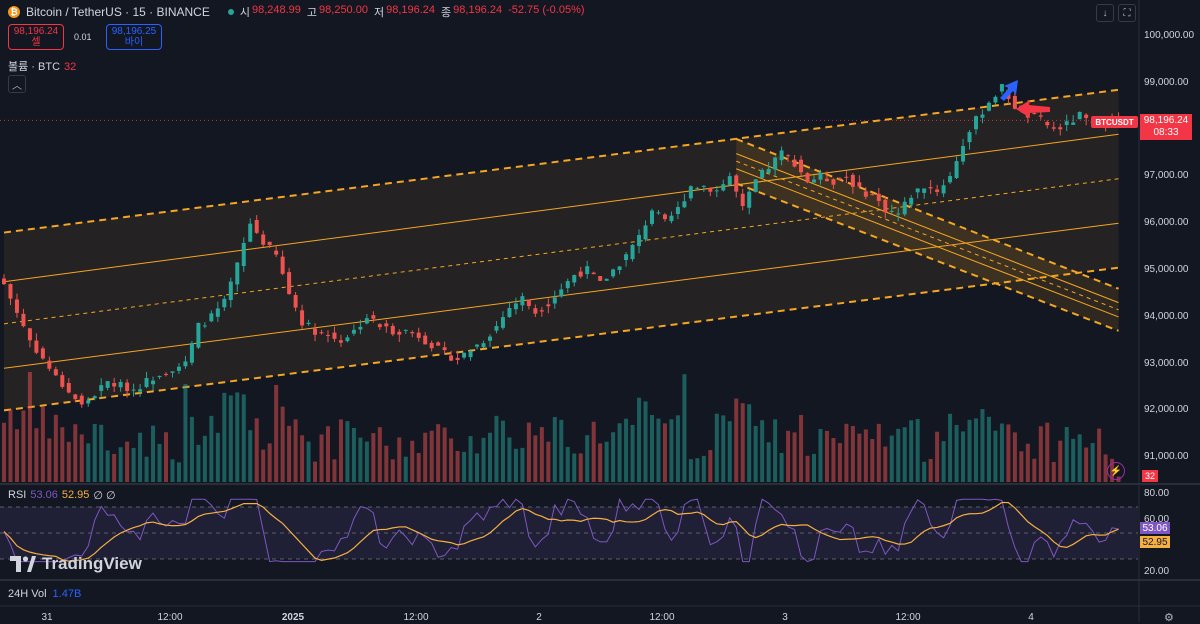 The width and height of the screenshot is (1200, 624). What do you see at coordinates (67, 594) in the screenshot?
I see `vol24-value: 1.47B` at bounding box center [67, 594].